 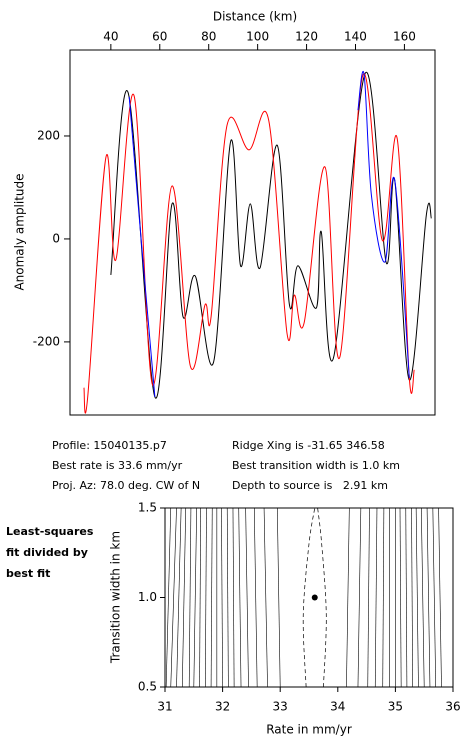 I want to click on y-axis-title: Anomaly amplitude, so click(x=20, y=231).